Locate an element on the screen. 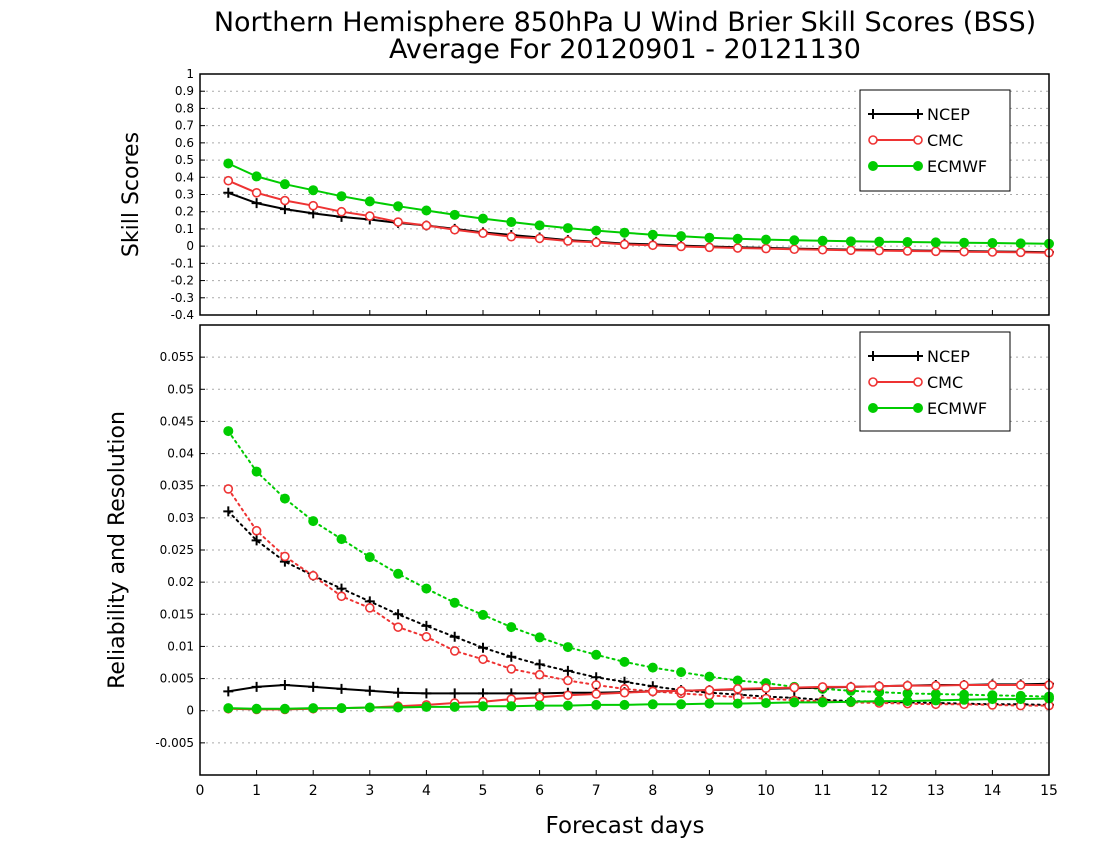 Image resolution: width=1100 pixels, height=850 pixels. legend: NCEP CMC ECMWF is located at coordinates (935, 381).